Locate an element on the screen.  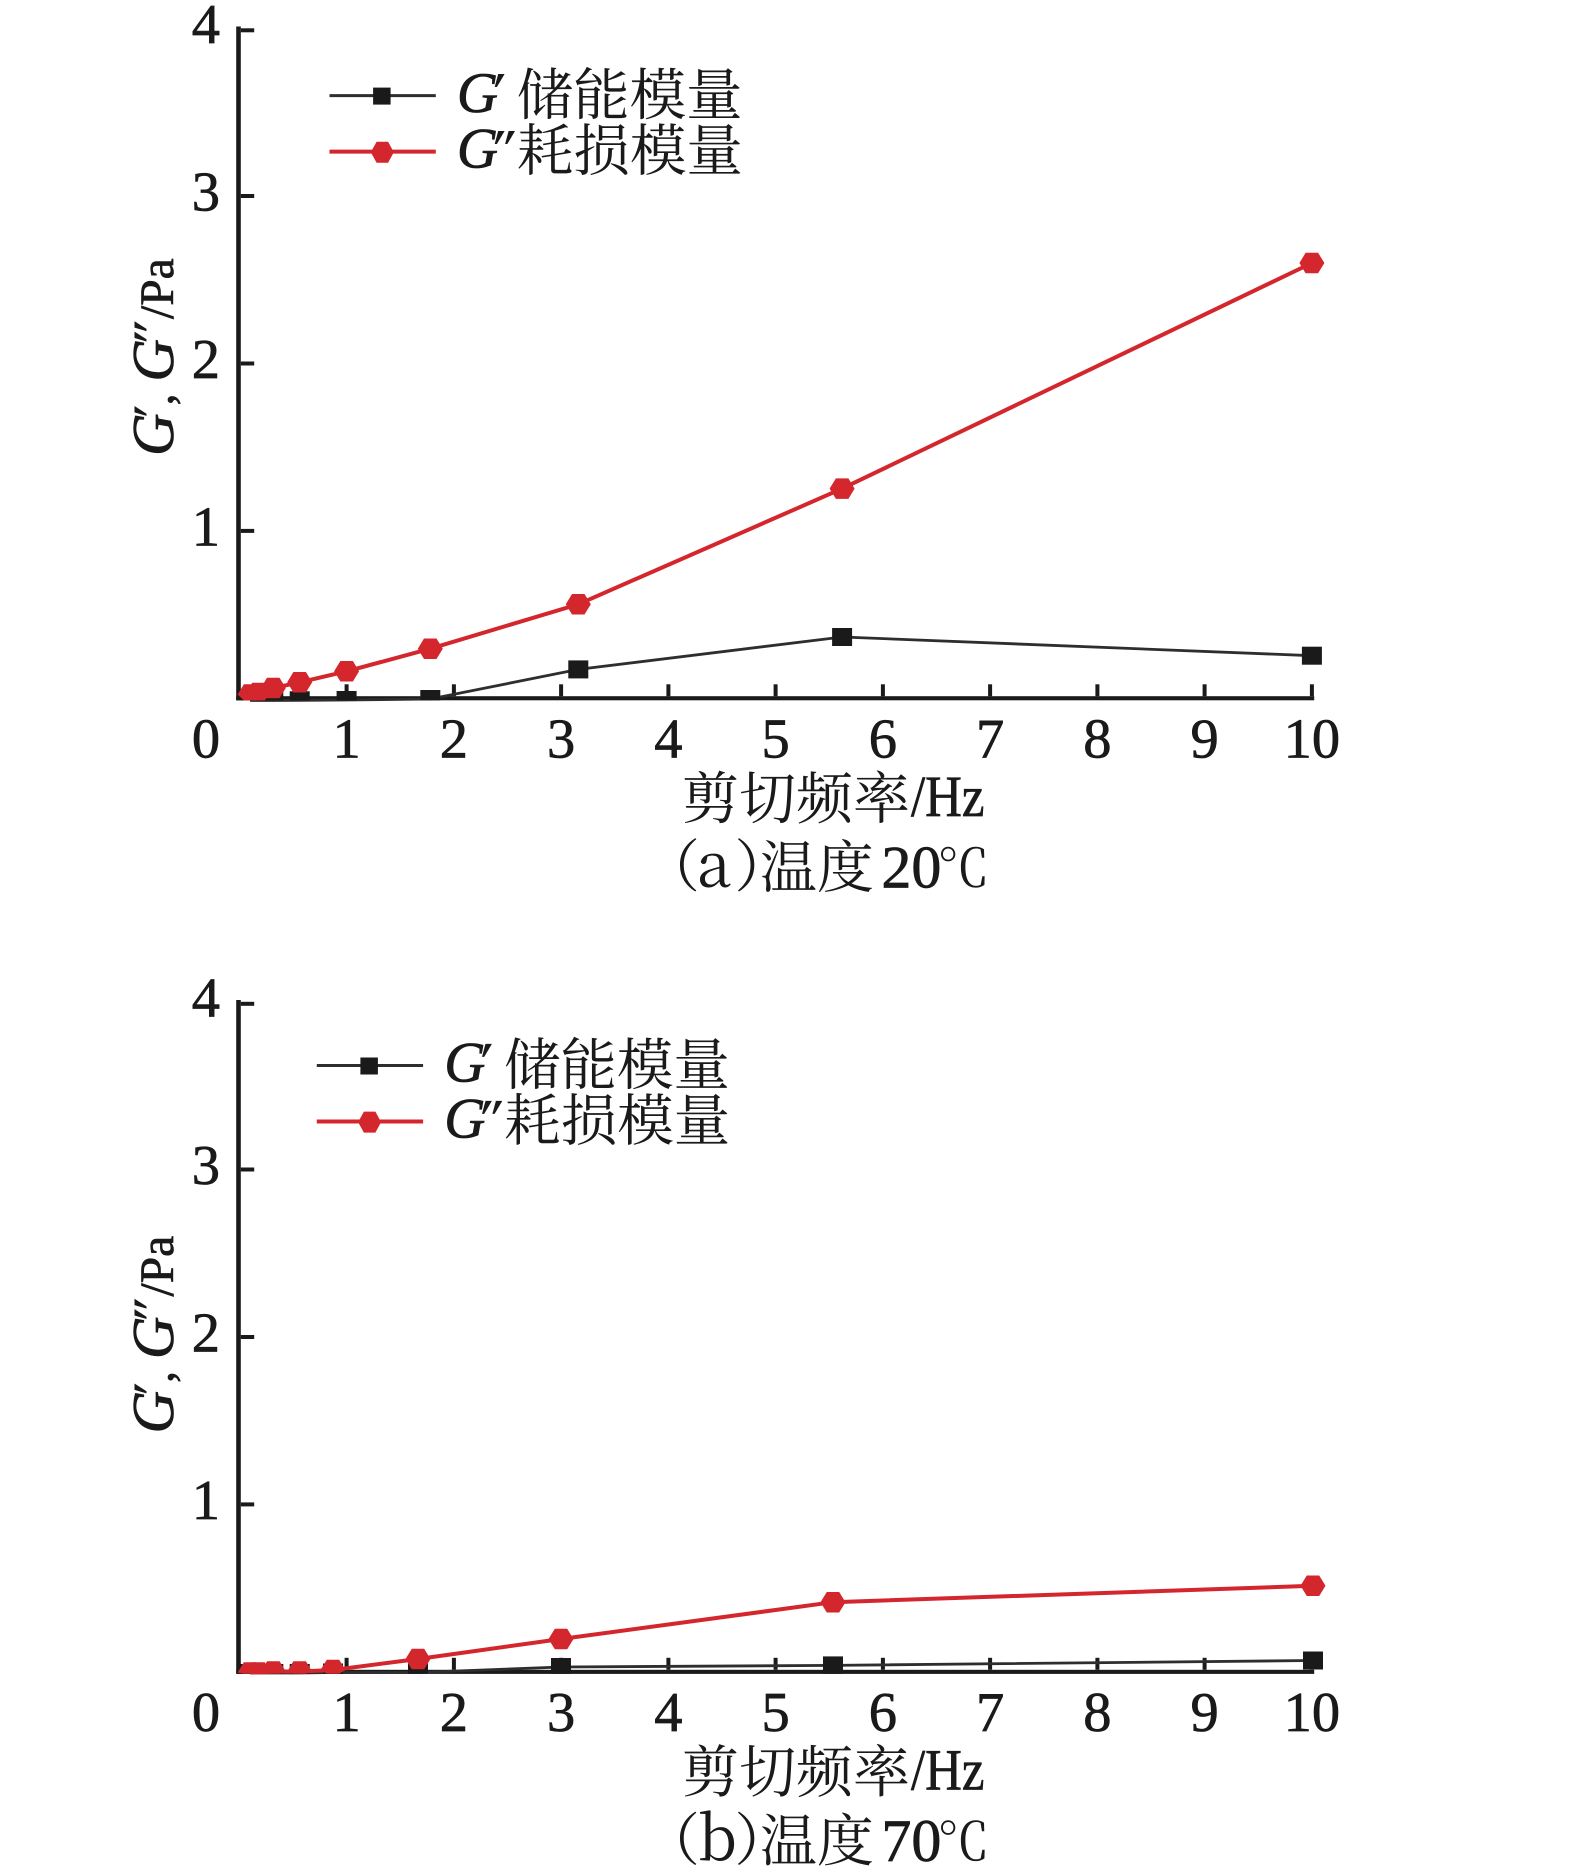
svg-text: 70 is located at coordinates (911, 1841).